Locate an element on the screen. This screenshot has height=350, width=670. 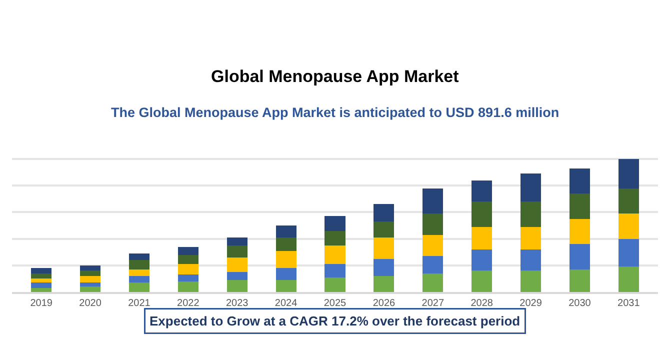
x-tick-label: 2019 is located at coordinates (41, 303).